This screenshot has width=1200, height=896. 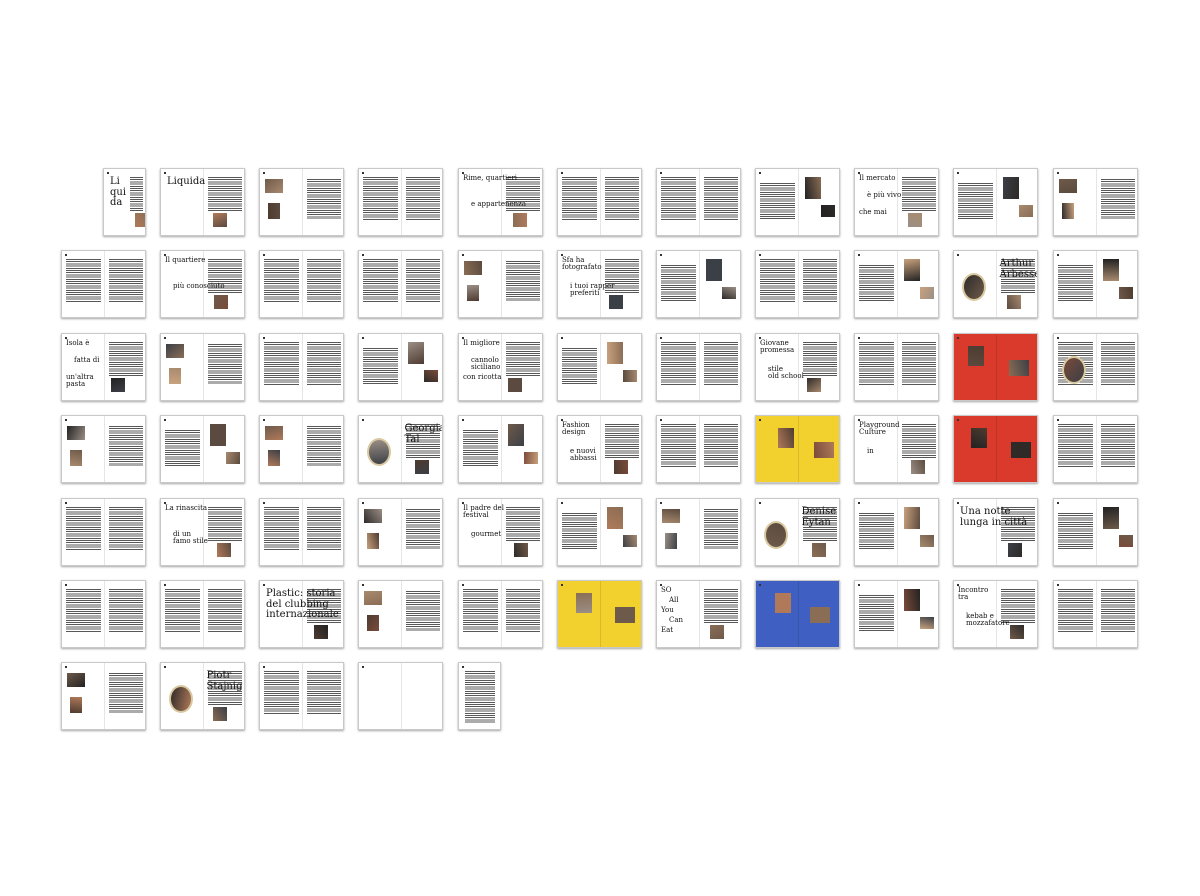 I want to click on spread-headline: un'altra pasta, so click(x=80, y=381).